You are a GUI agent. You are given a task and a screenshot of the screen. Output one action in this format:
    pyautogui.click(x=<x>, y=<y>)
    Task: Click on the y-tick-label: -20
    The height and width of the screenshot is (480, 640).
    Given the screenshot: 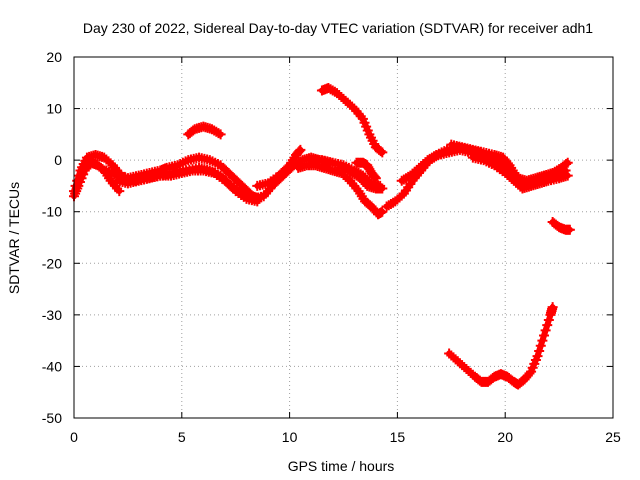 What is the action you would take?
    pyautogui.click(x=52, y=263)
    